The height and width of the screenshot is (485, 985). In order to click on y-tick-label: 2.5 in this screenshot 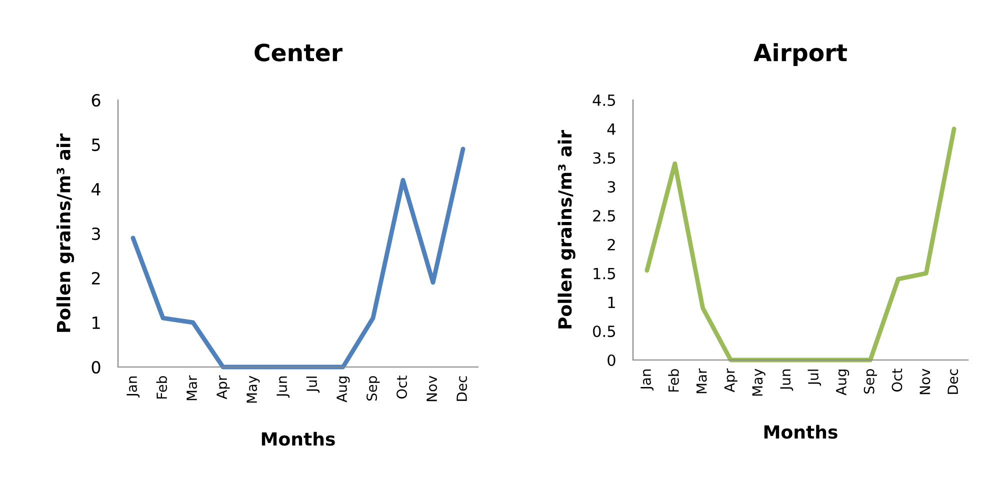, I will do `click(604, 216)`.